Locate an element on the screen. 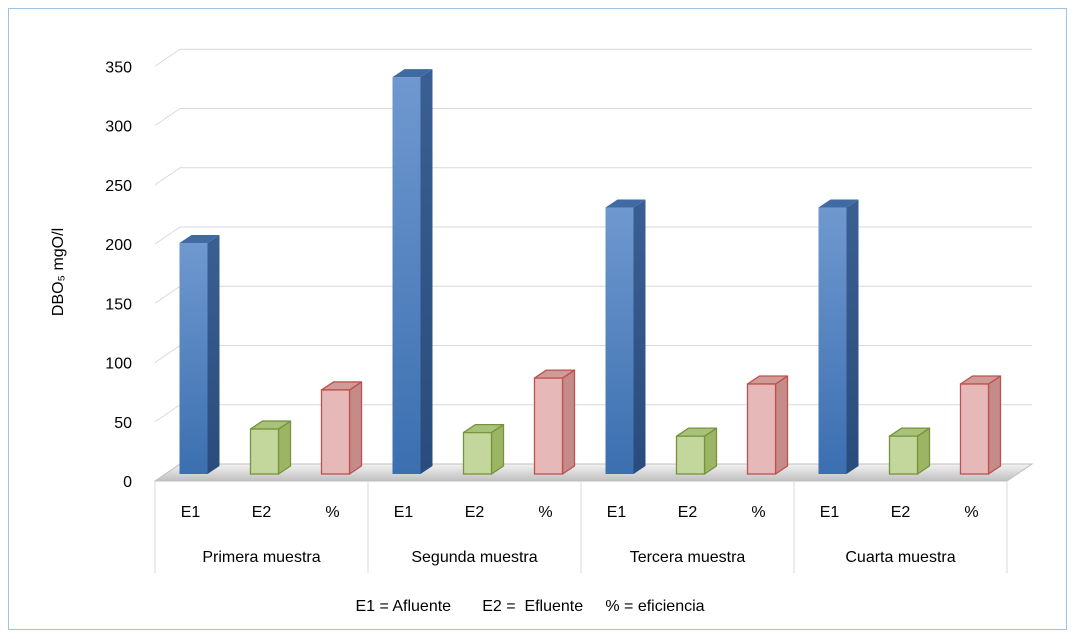 Image resolution: width=1077 pixels, height=639 pixels. y-tick-label: 150 is located at coordinates (118, 304).